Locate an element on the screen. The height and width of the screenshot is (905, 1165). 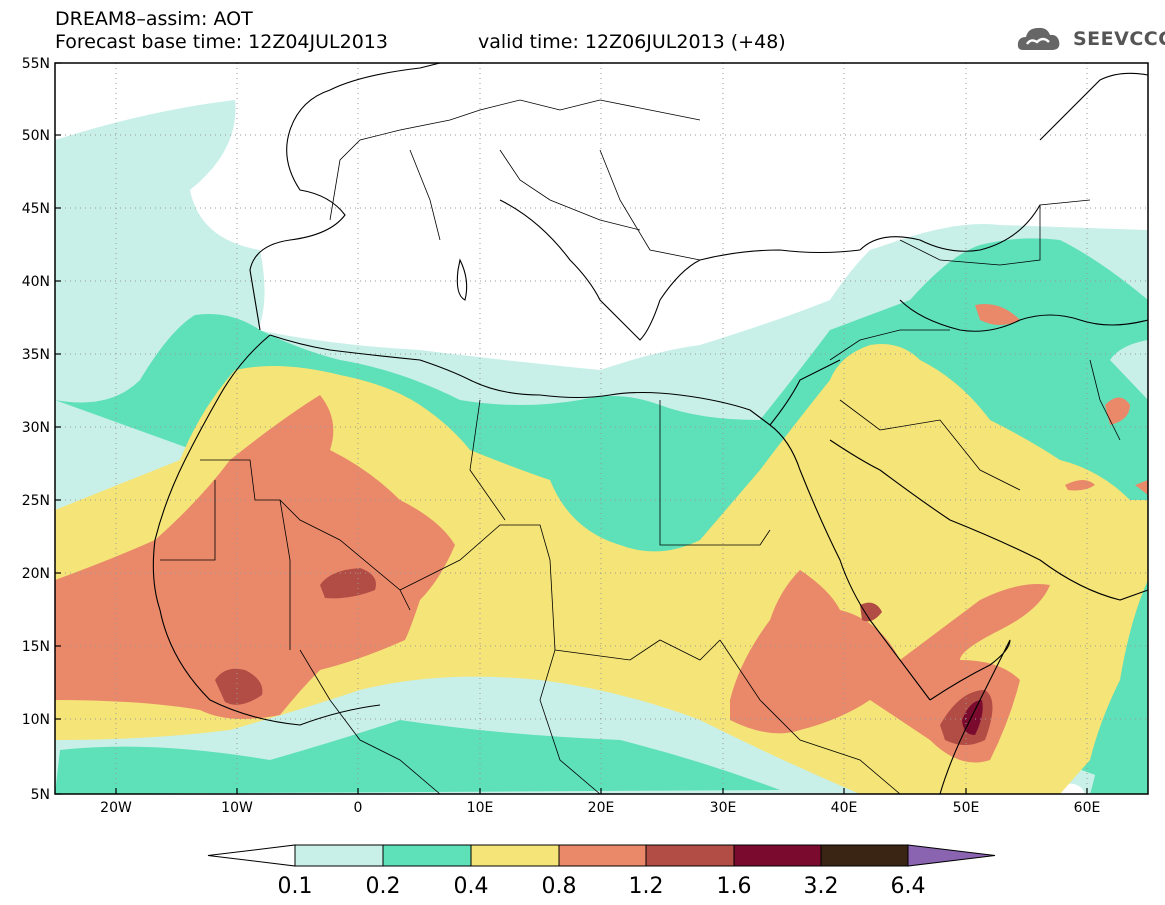
lon-label: 30E is located at coordinates (723, 808).